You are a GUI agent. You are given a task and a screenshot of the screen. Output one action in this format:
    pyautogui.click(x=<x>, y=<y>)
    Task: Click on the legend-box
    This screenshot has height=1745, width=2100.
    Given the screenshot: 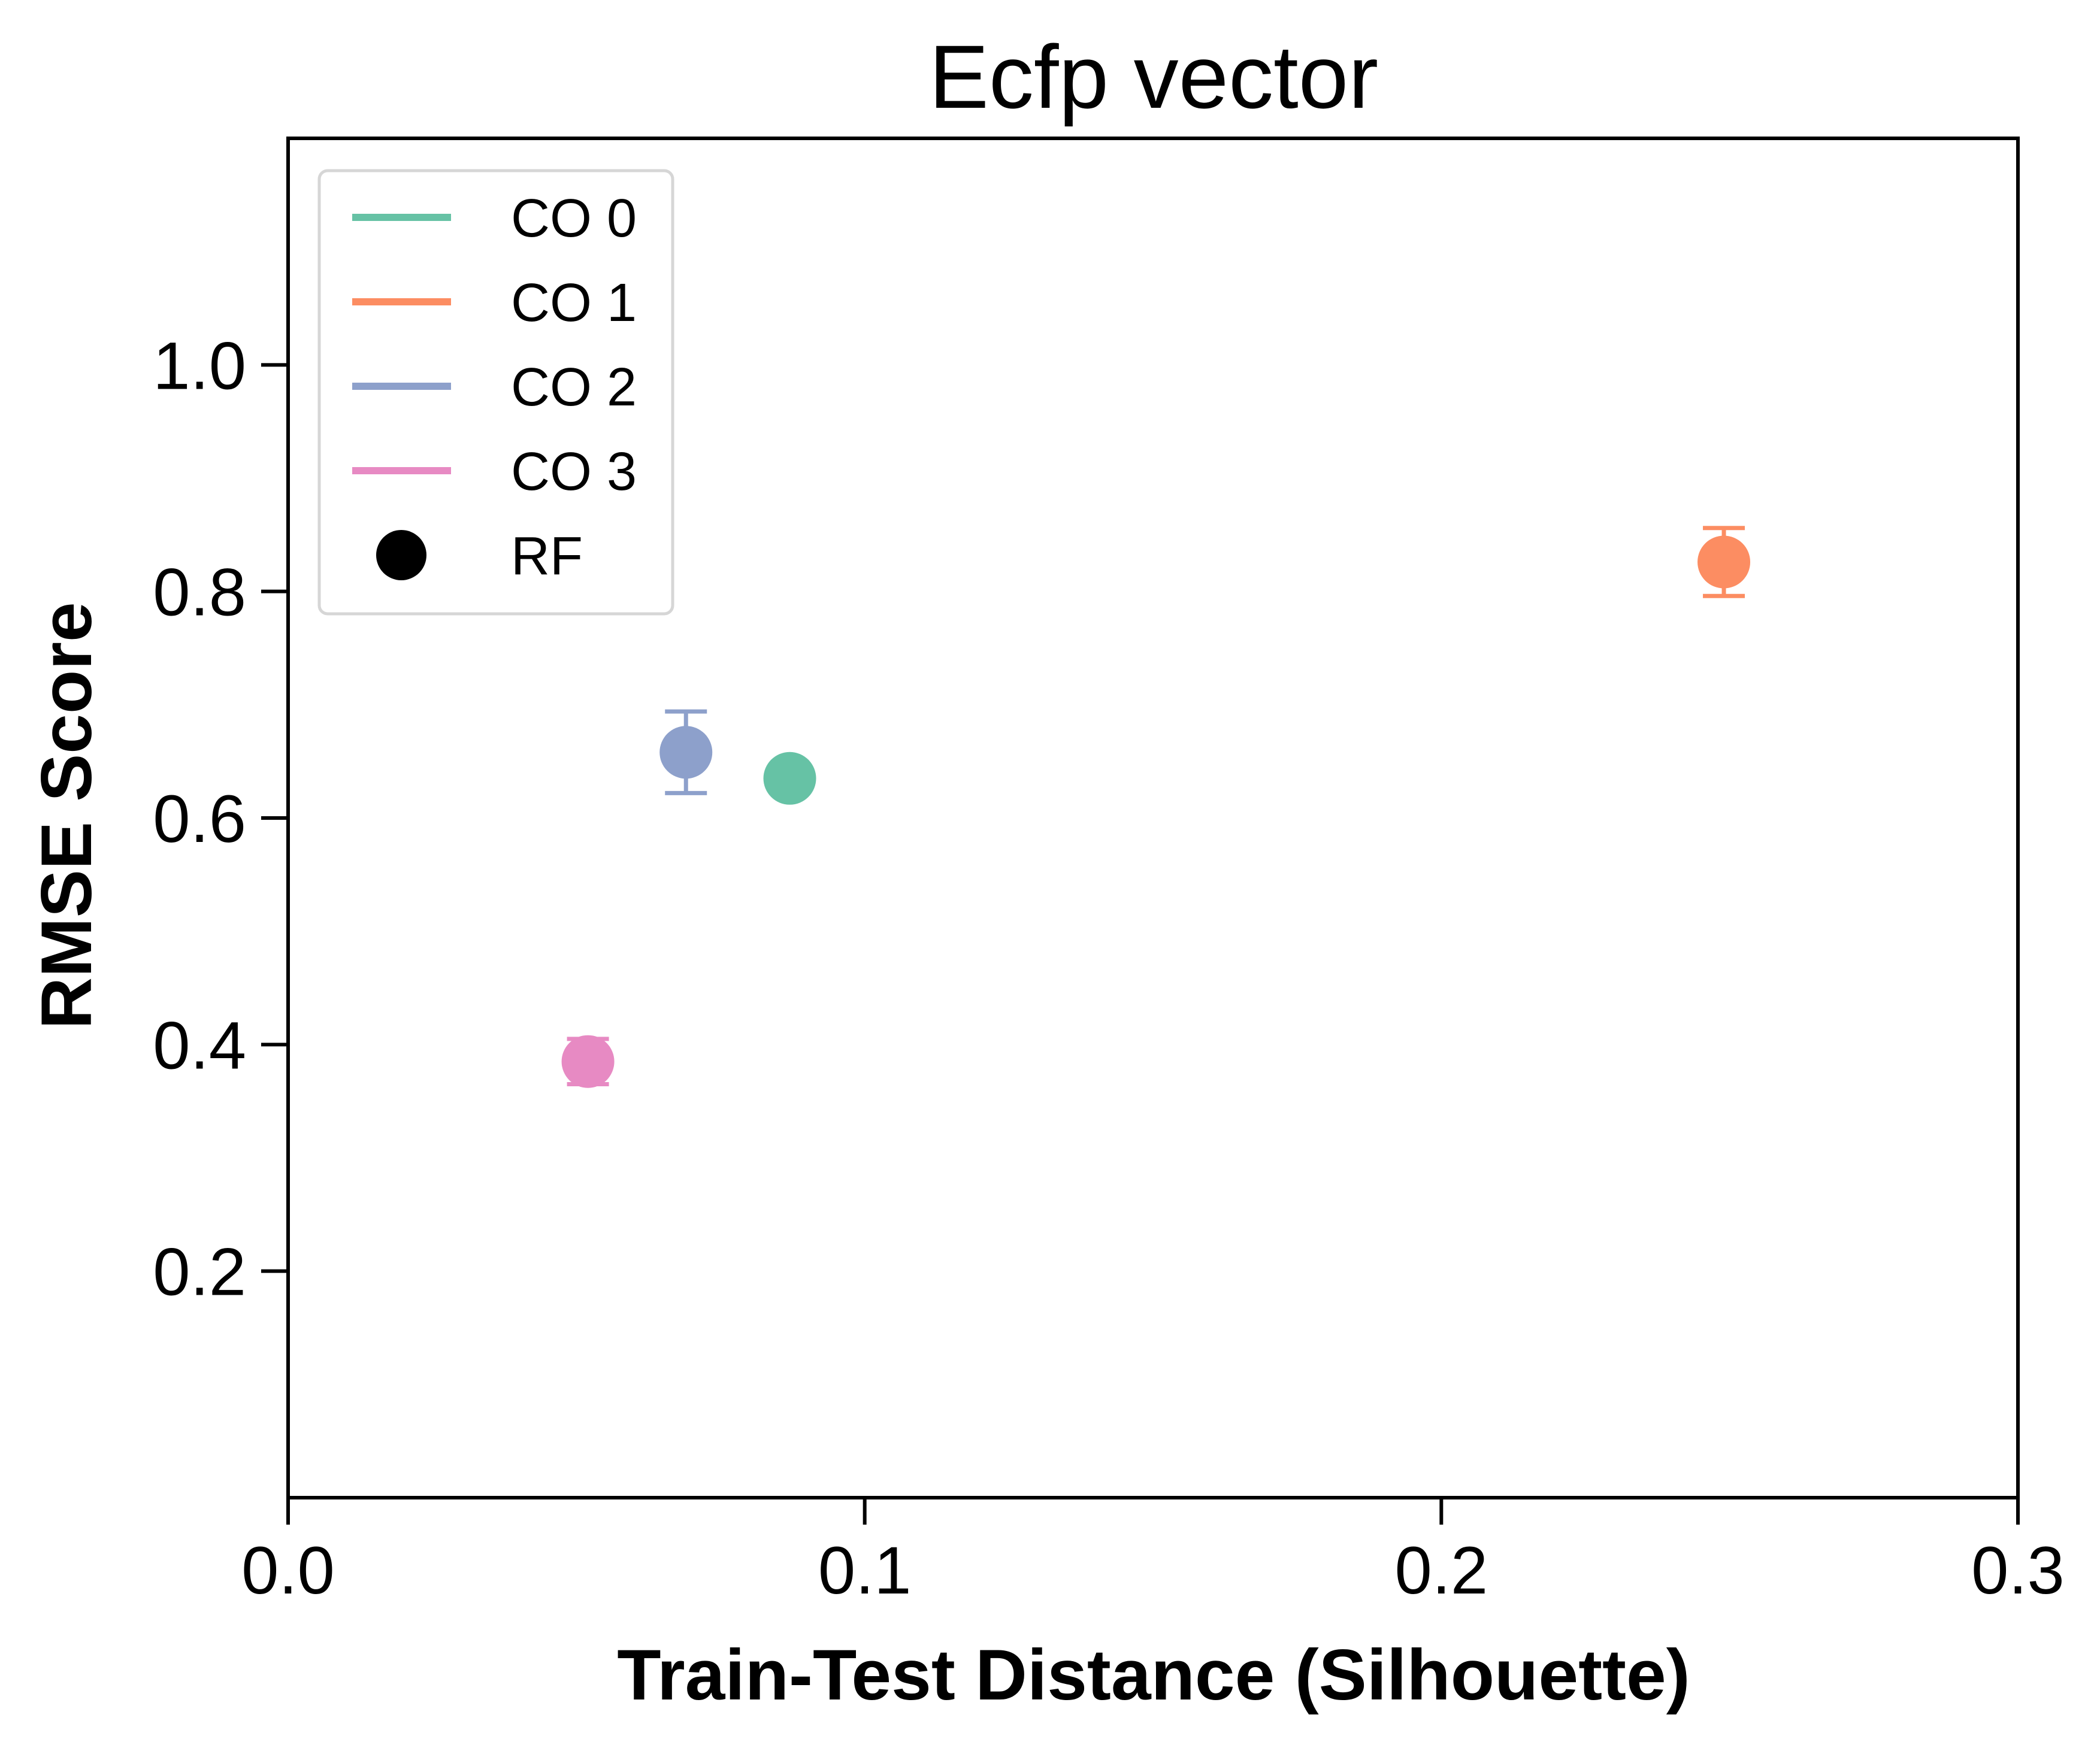 What is the action you would take?
    pyautogui.click(x=496, y=392)
    